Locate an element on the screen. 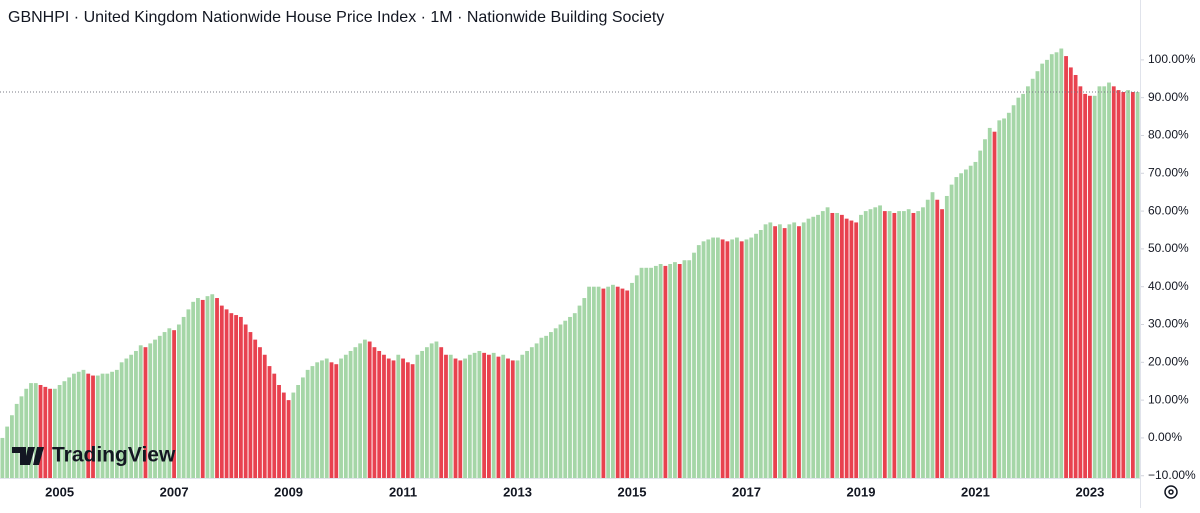  y-tick-label: 60.00% is located at coordinates (1168, 210).